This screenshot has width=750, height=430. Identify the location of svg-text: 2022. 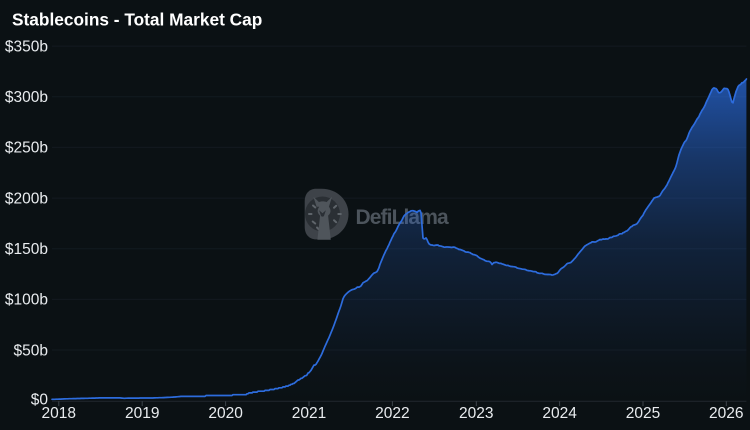
(392, 413).